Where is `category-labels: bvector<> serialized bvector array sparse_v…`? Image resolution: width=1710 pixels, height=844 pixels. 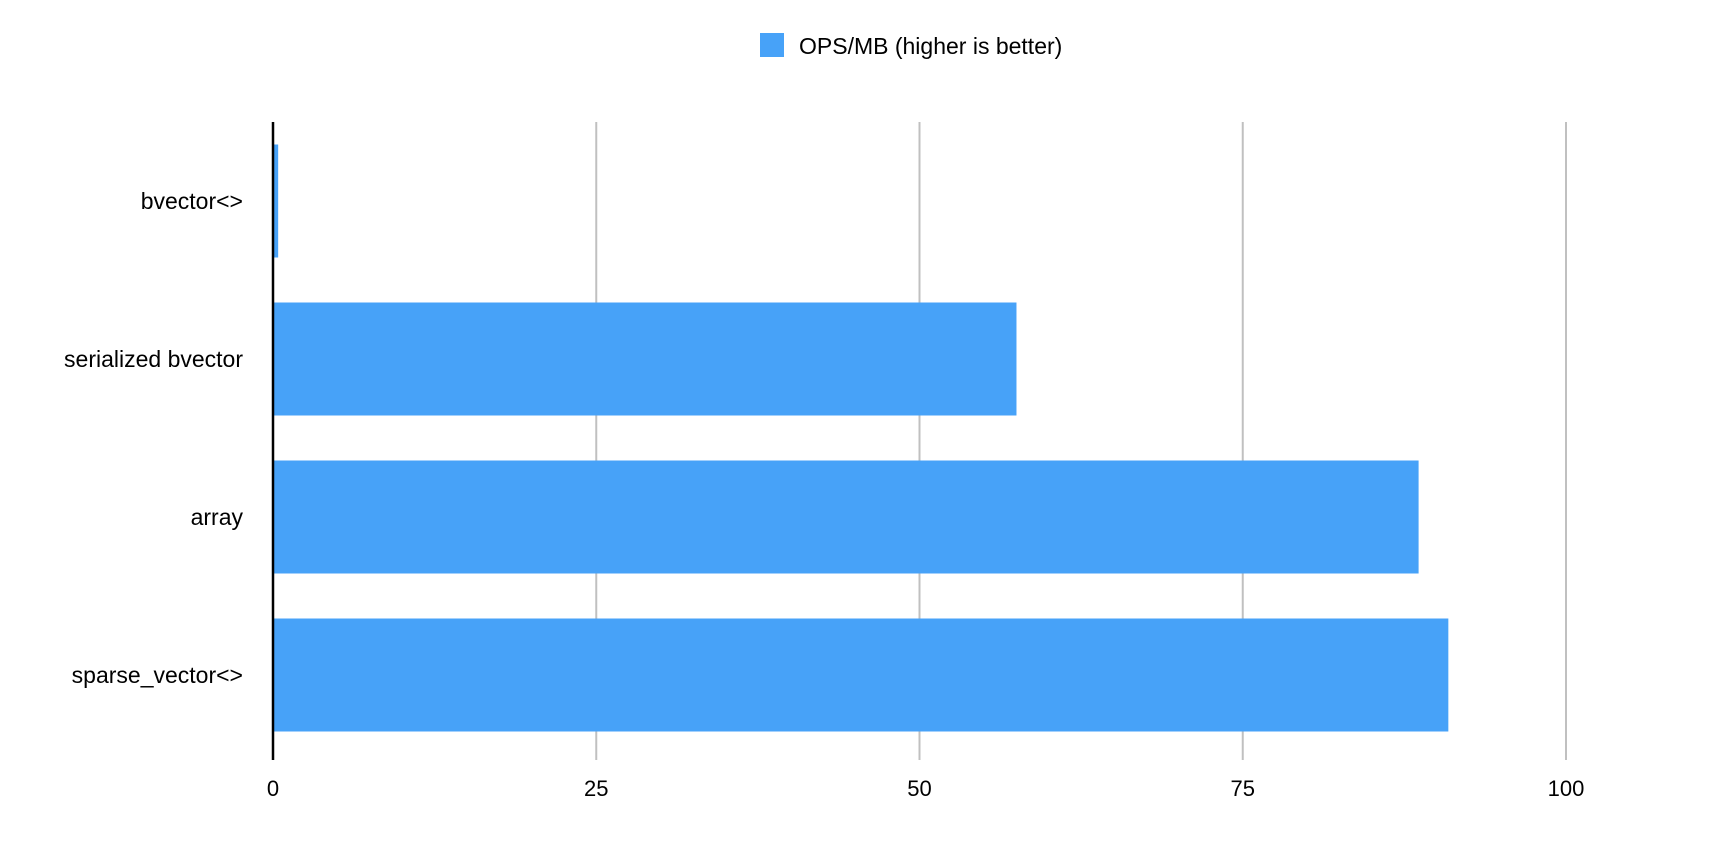 category-labels: bvector<> serialized bvector array sparse_v… is located at coordinates (153, 438).